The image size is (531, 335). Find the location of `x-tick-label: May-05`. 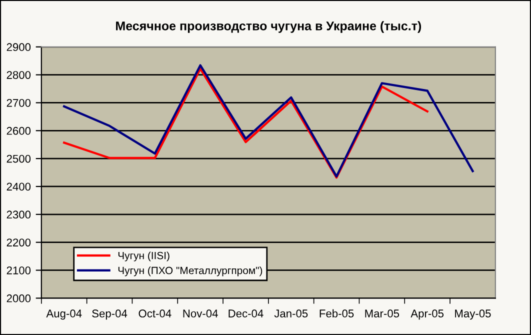

x-tick-label: May-05 is located at coordinates (473, 315).